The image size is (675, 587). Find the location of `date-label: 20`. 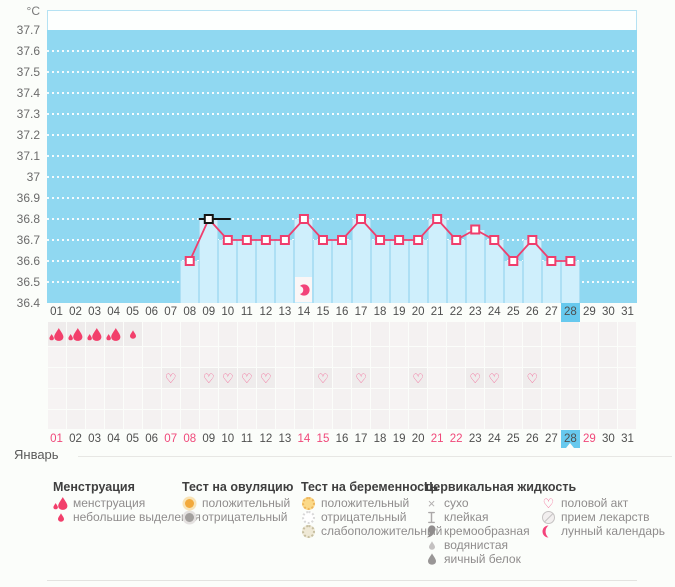

date-label: 20 is located at coordinates (418, 439).